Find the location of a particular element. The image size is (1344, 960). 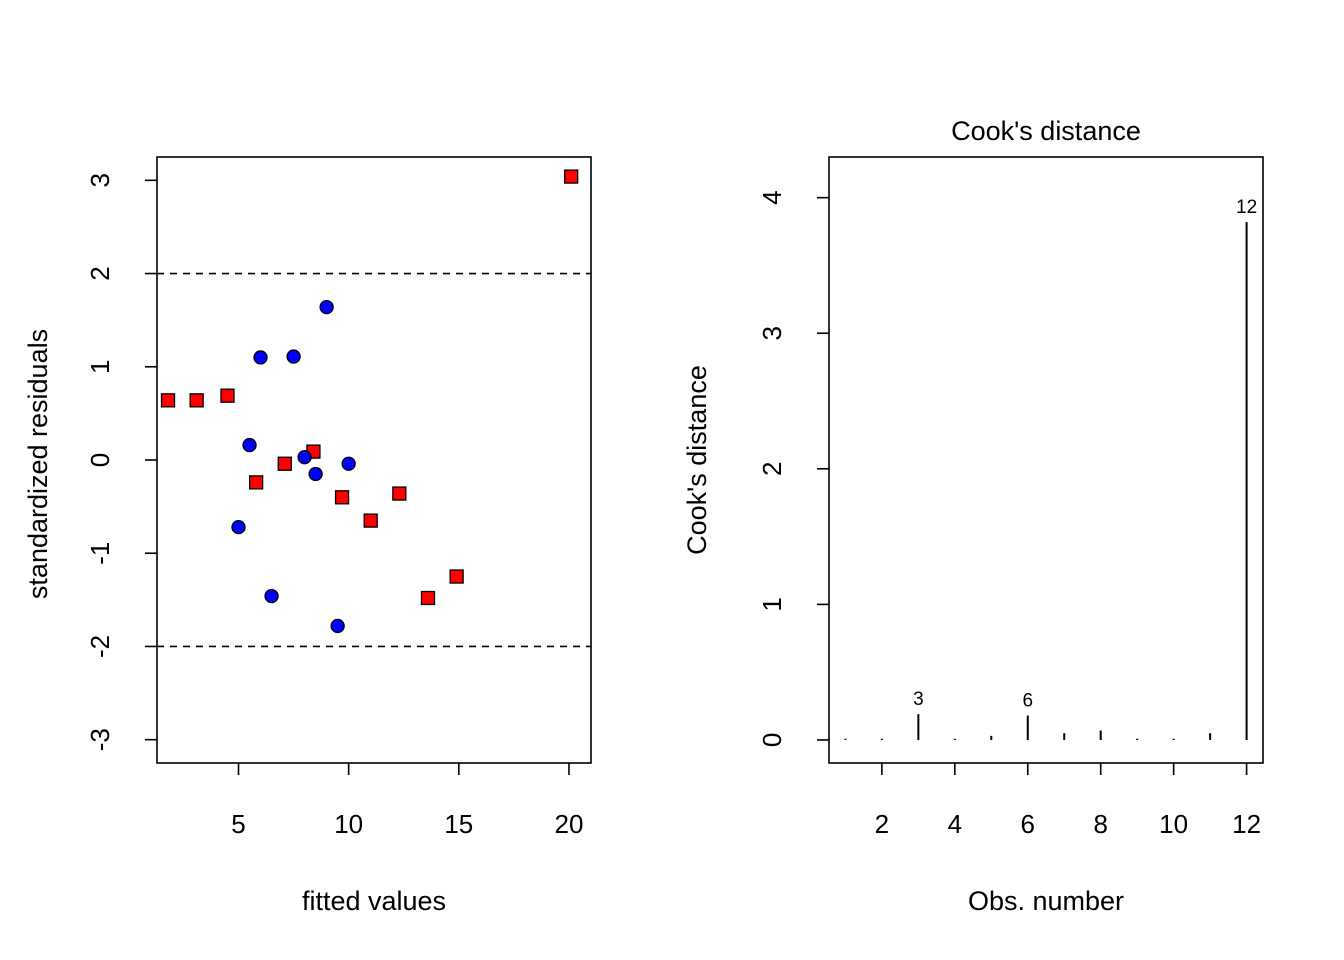

y-tick-label: -2 is located at coordinates (100, 646).